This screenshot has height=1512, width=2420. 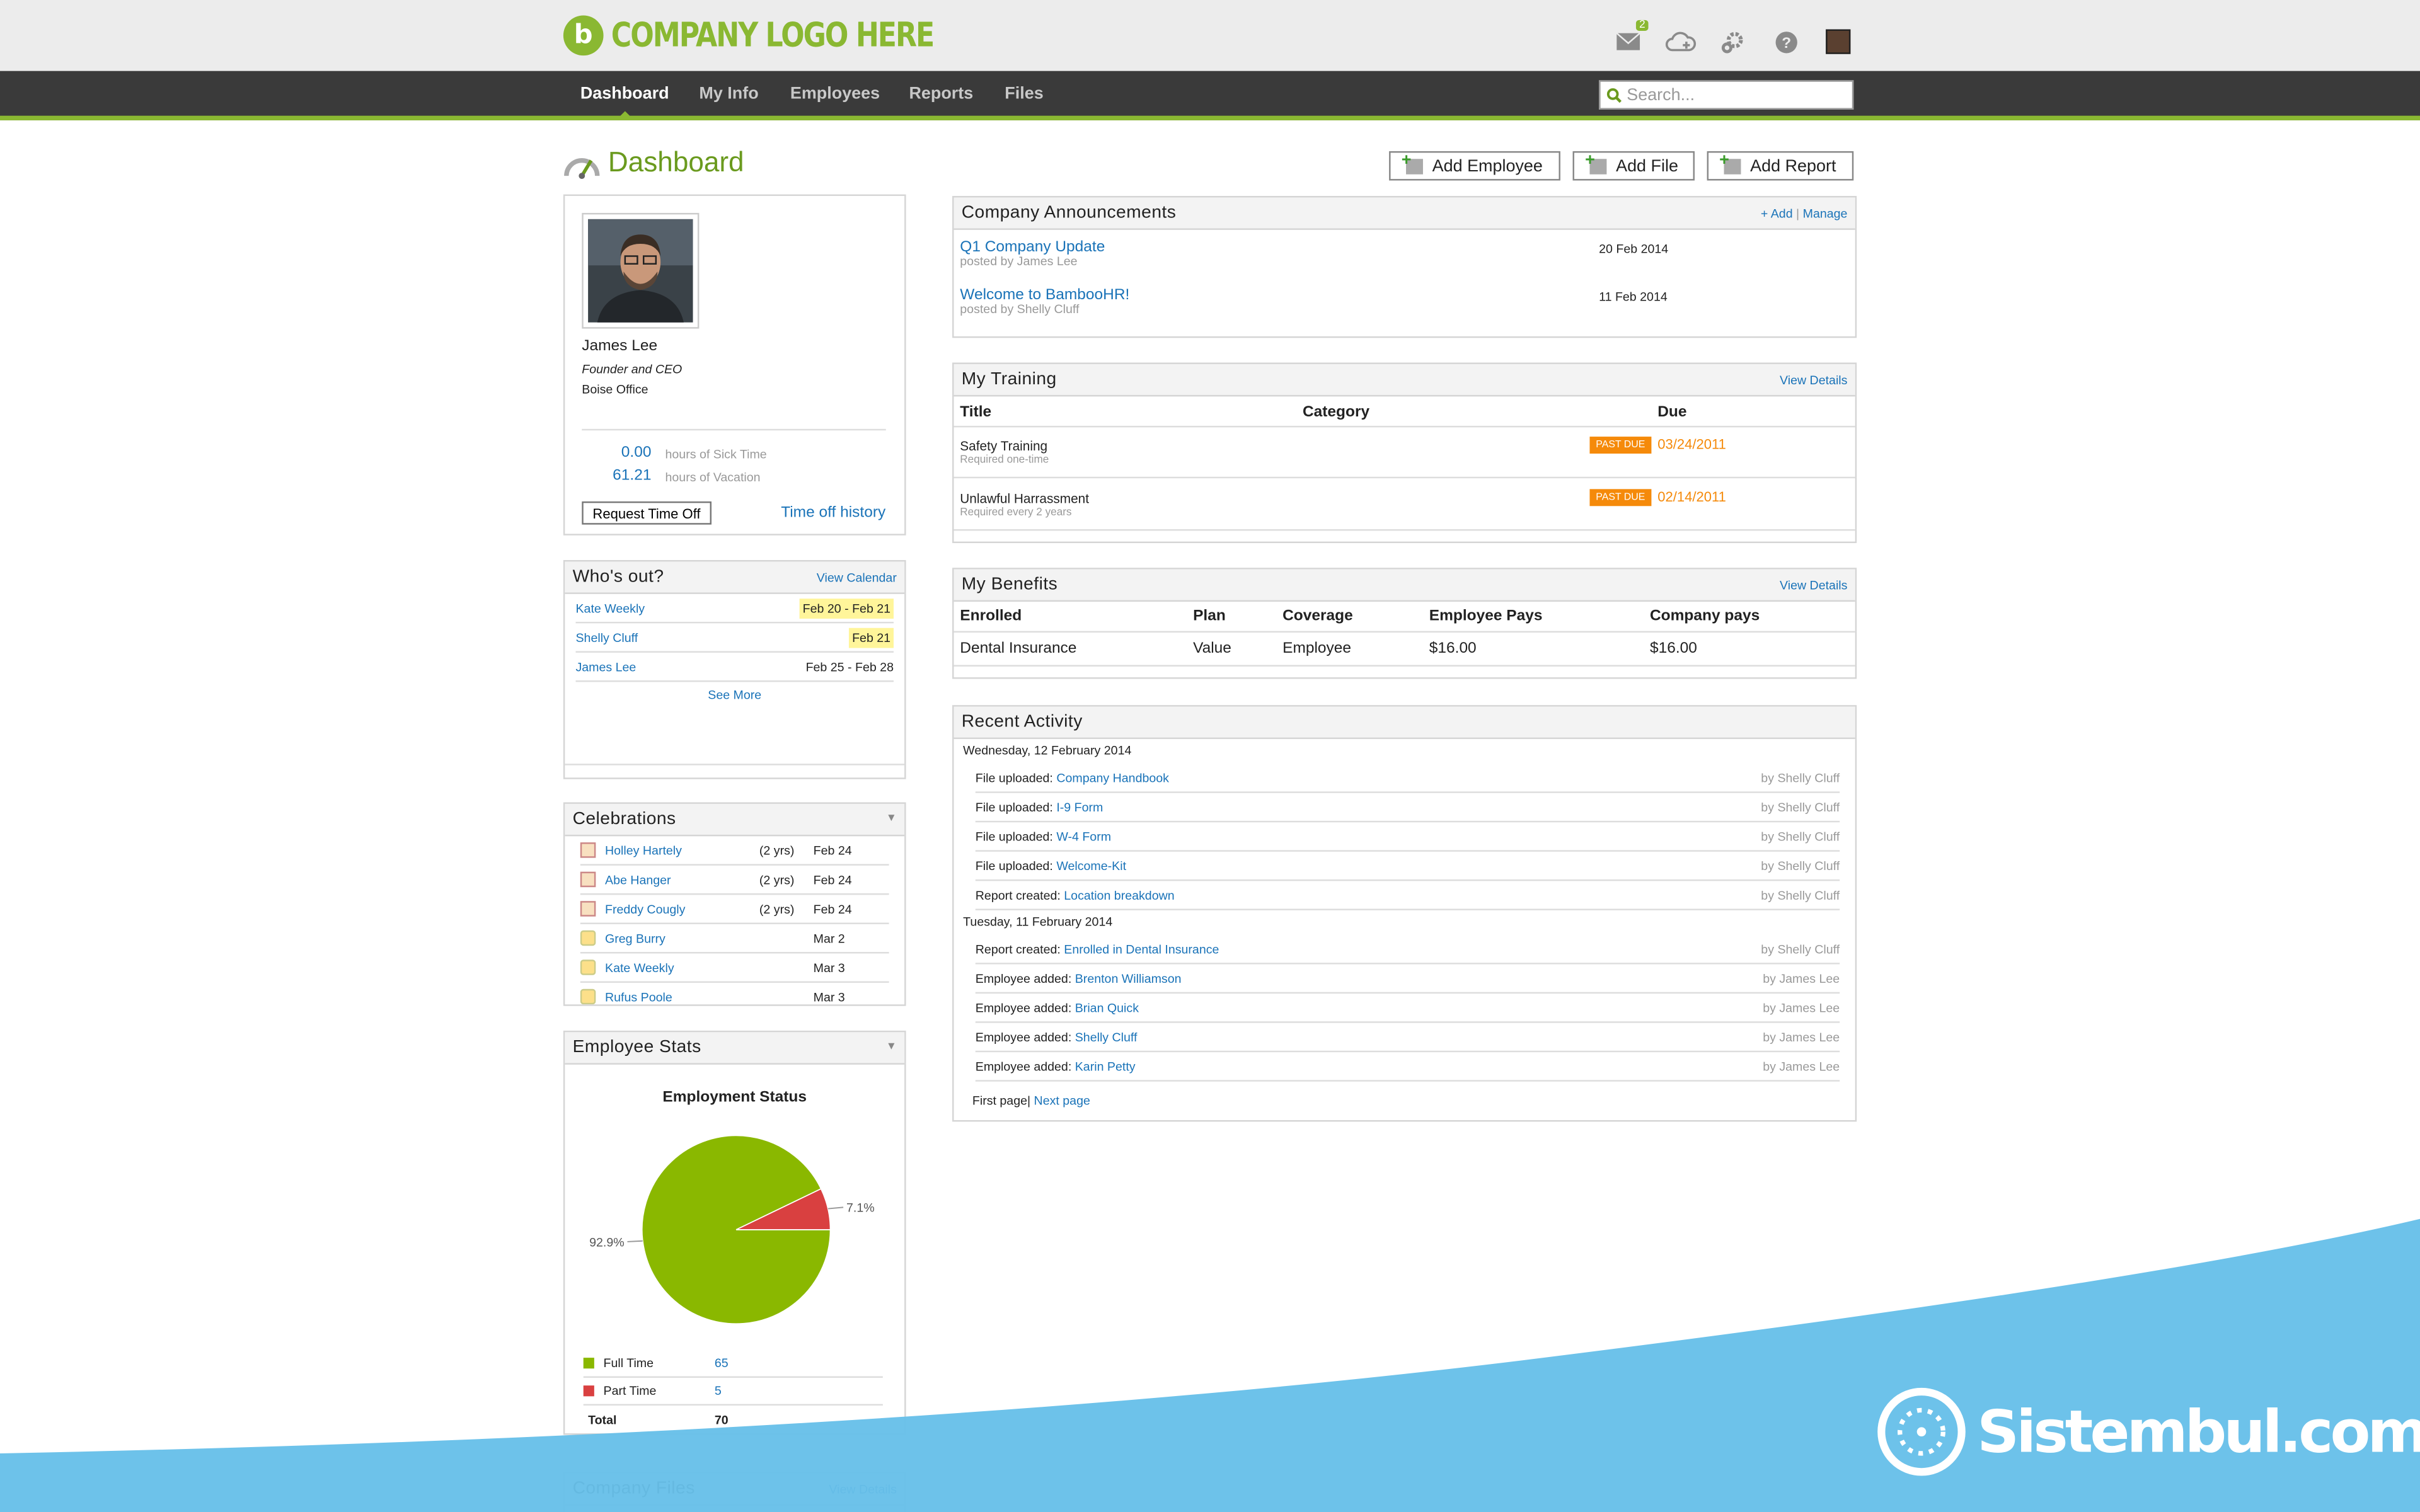 I want to click on activity-target-link: Location breakdown, so click(x=1119, y=895).